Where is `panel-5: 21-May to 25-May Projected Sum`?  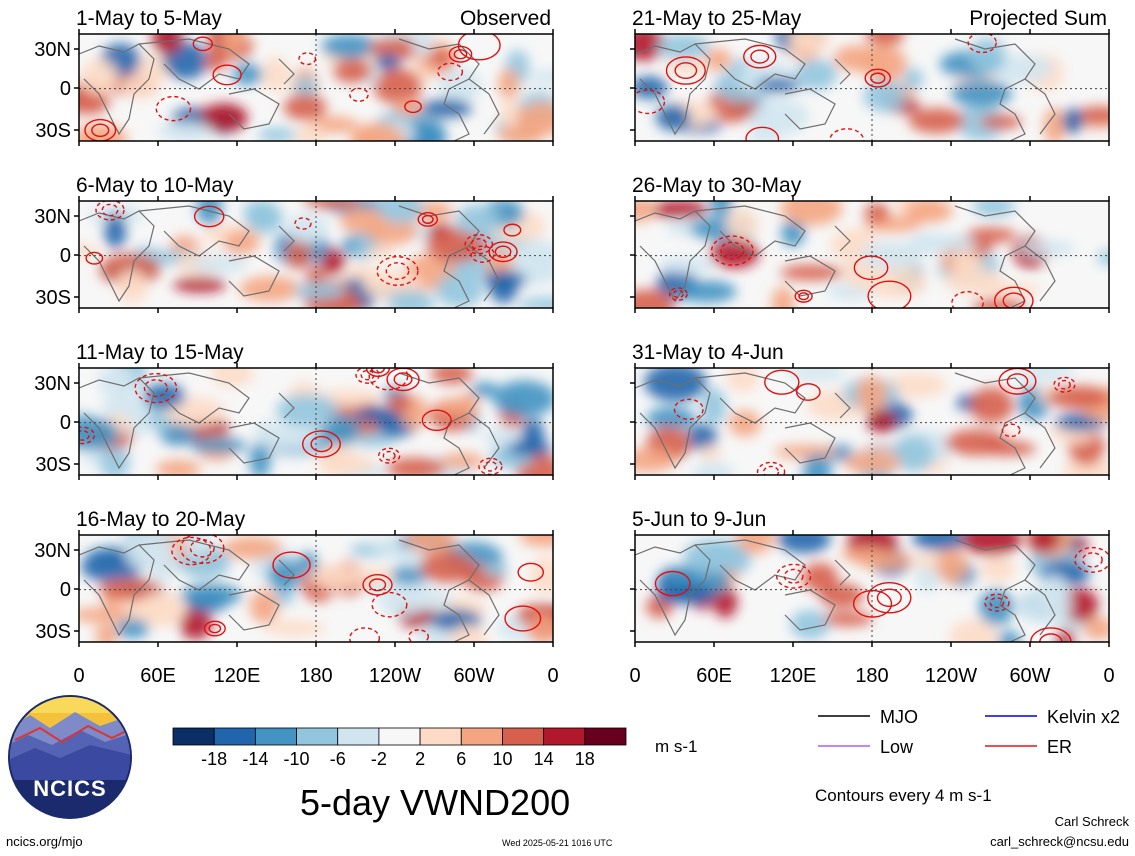 panel-5: 21-May to 25-May Projected Sum is located at coordinates (870, 76).